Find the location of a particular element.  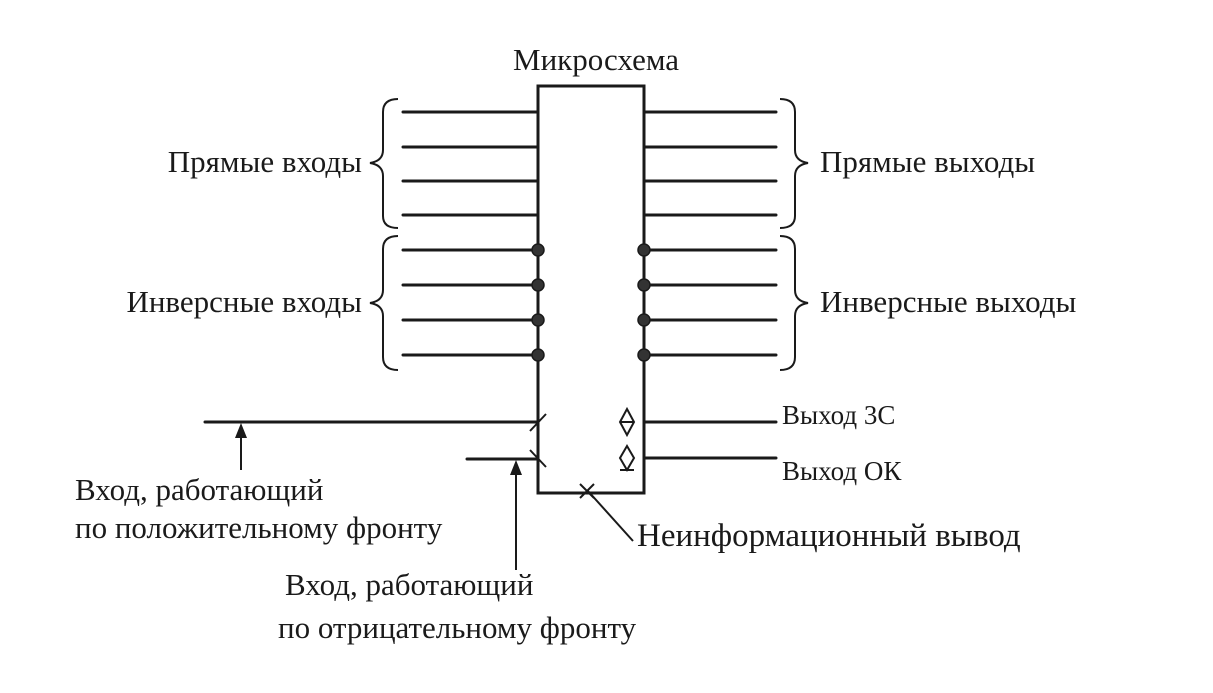

non-info-pin-group: Неинформационный вывод is located at coordinates (800, 518).